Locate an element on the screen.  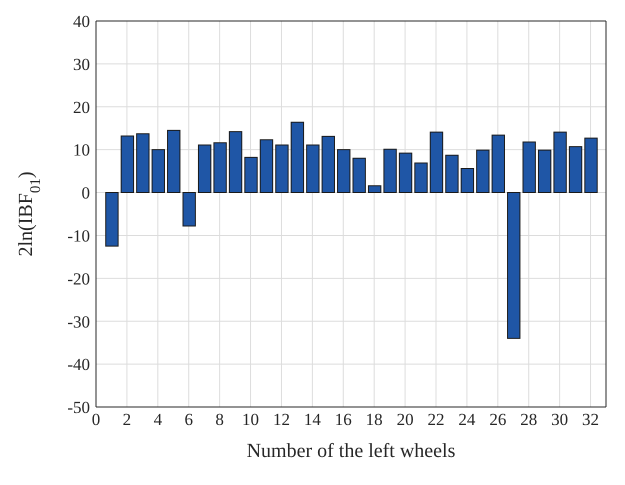
x-tick-label: 14 is located at coordinates (313, 420).